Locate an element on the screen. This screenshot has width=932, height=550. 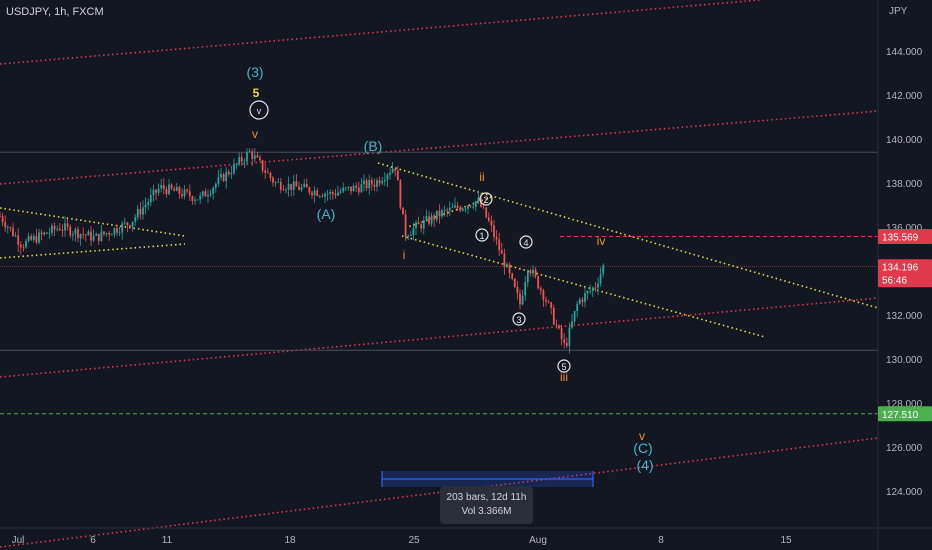
time-tick-label: 25 is located at coordinates (414, 540).